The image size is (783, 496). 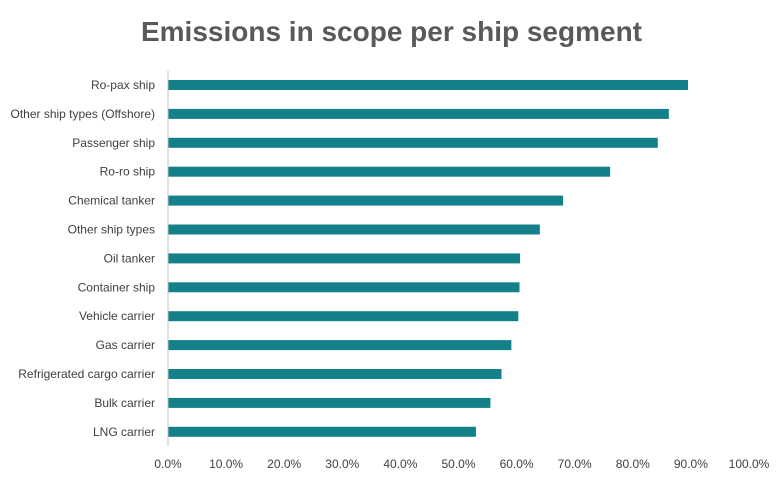 What do you see at coordinates (458, 464) in the screenshot?
I see `x-tick-label: 50.0%` at bounding box center [458, 464].